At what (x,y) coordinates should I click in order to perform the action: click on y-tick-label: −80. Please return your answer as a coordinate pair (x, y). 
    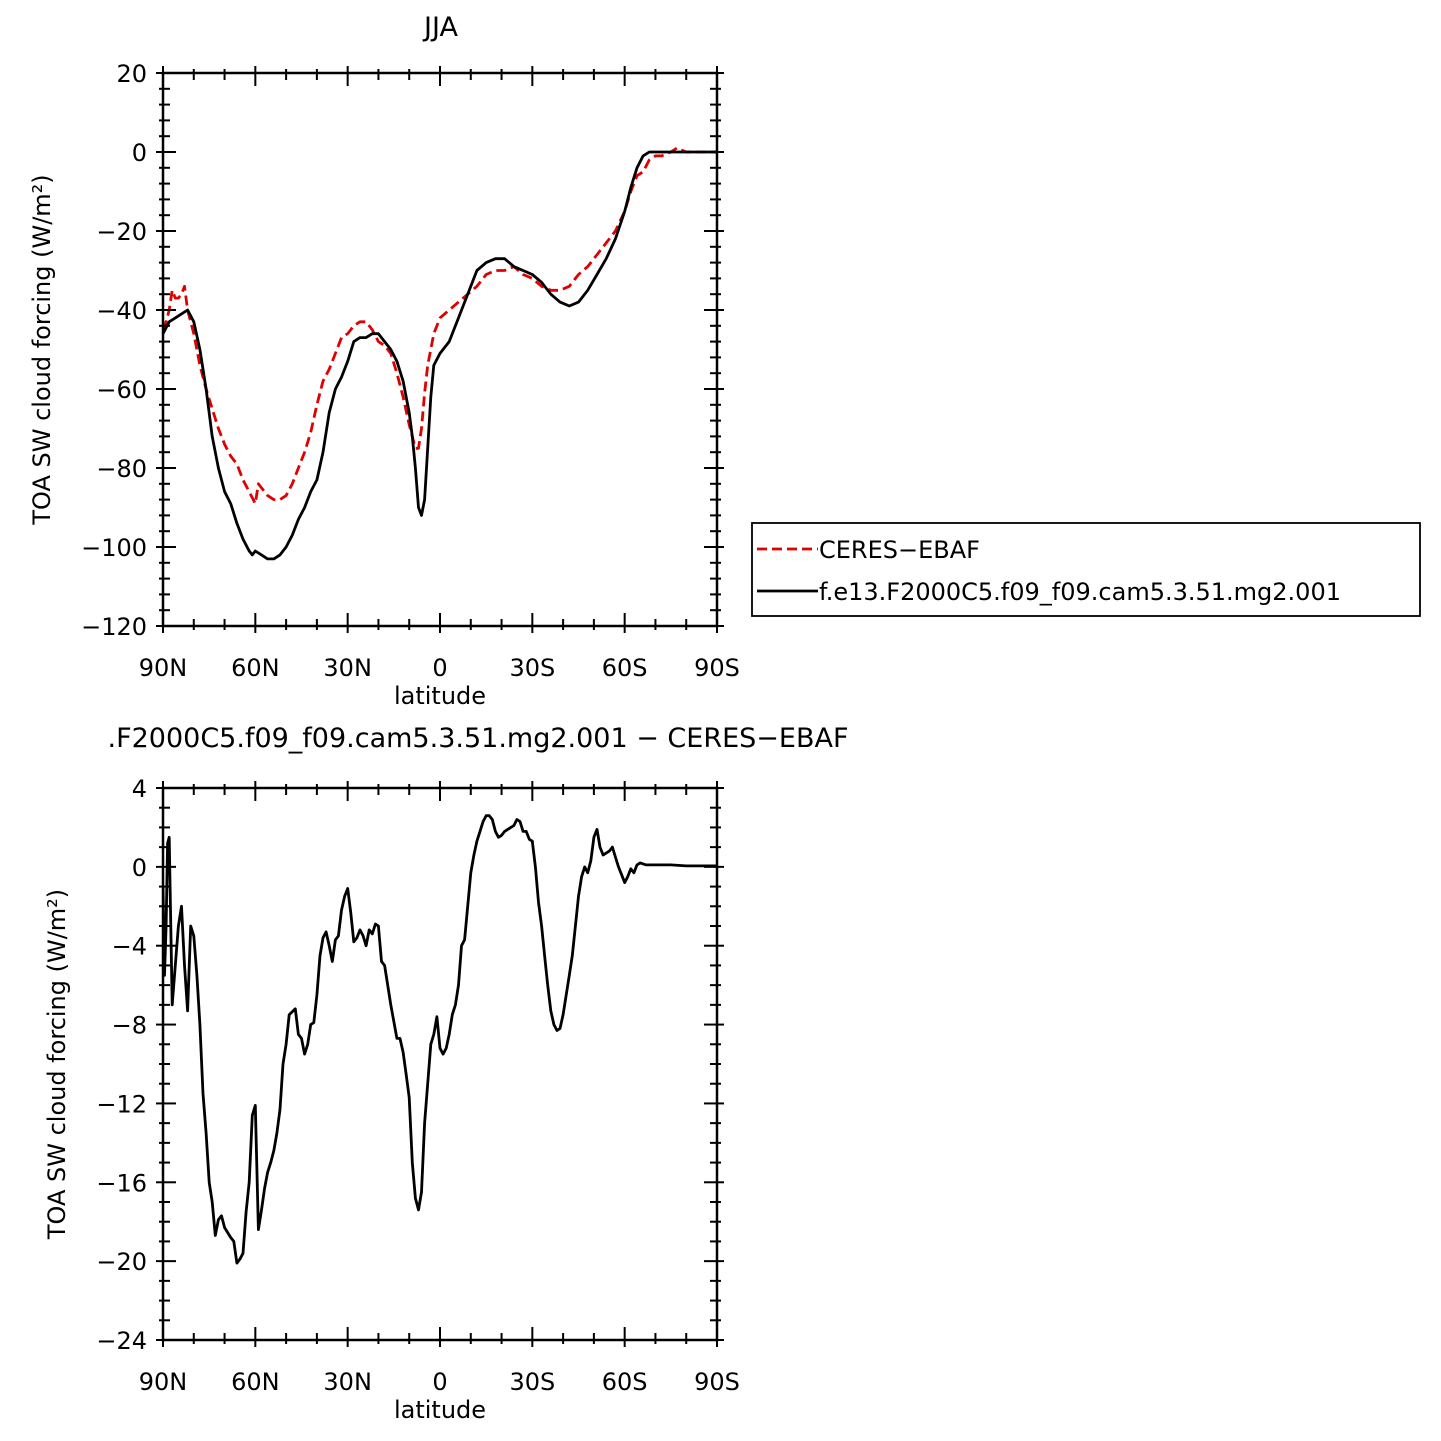
    Looking at the image, I should click on (121, 469).